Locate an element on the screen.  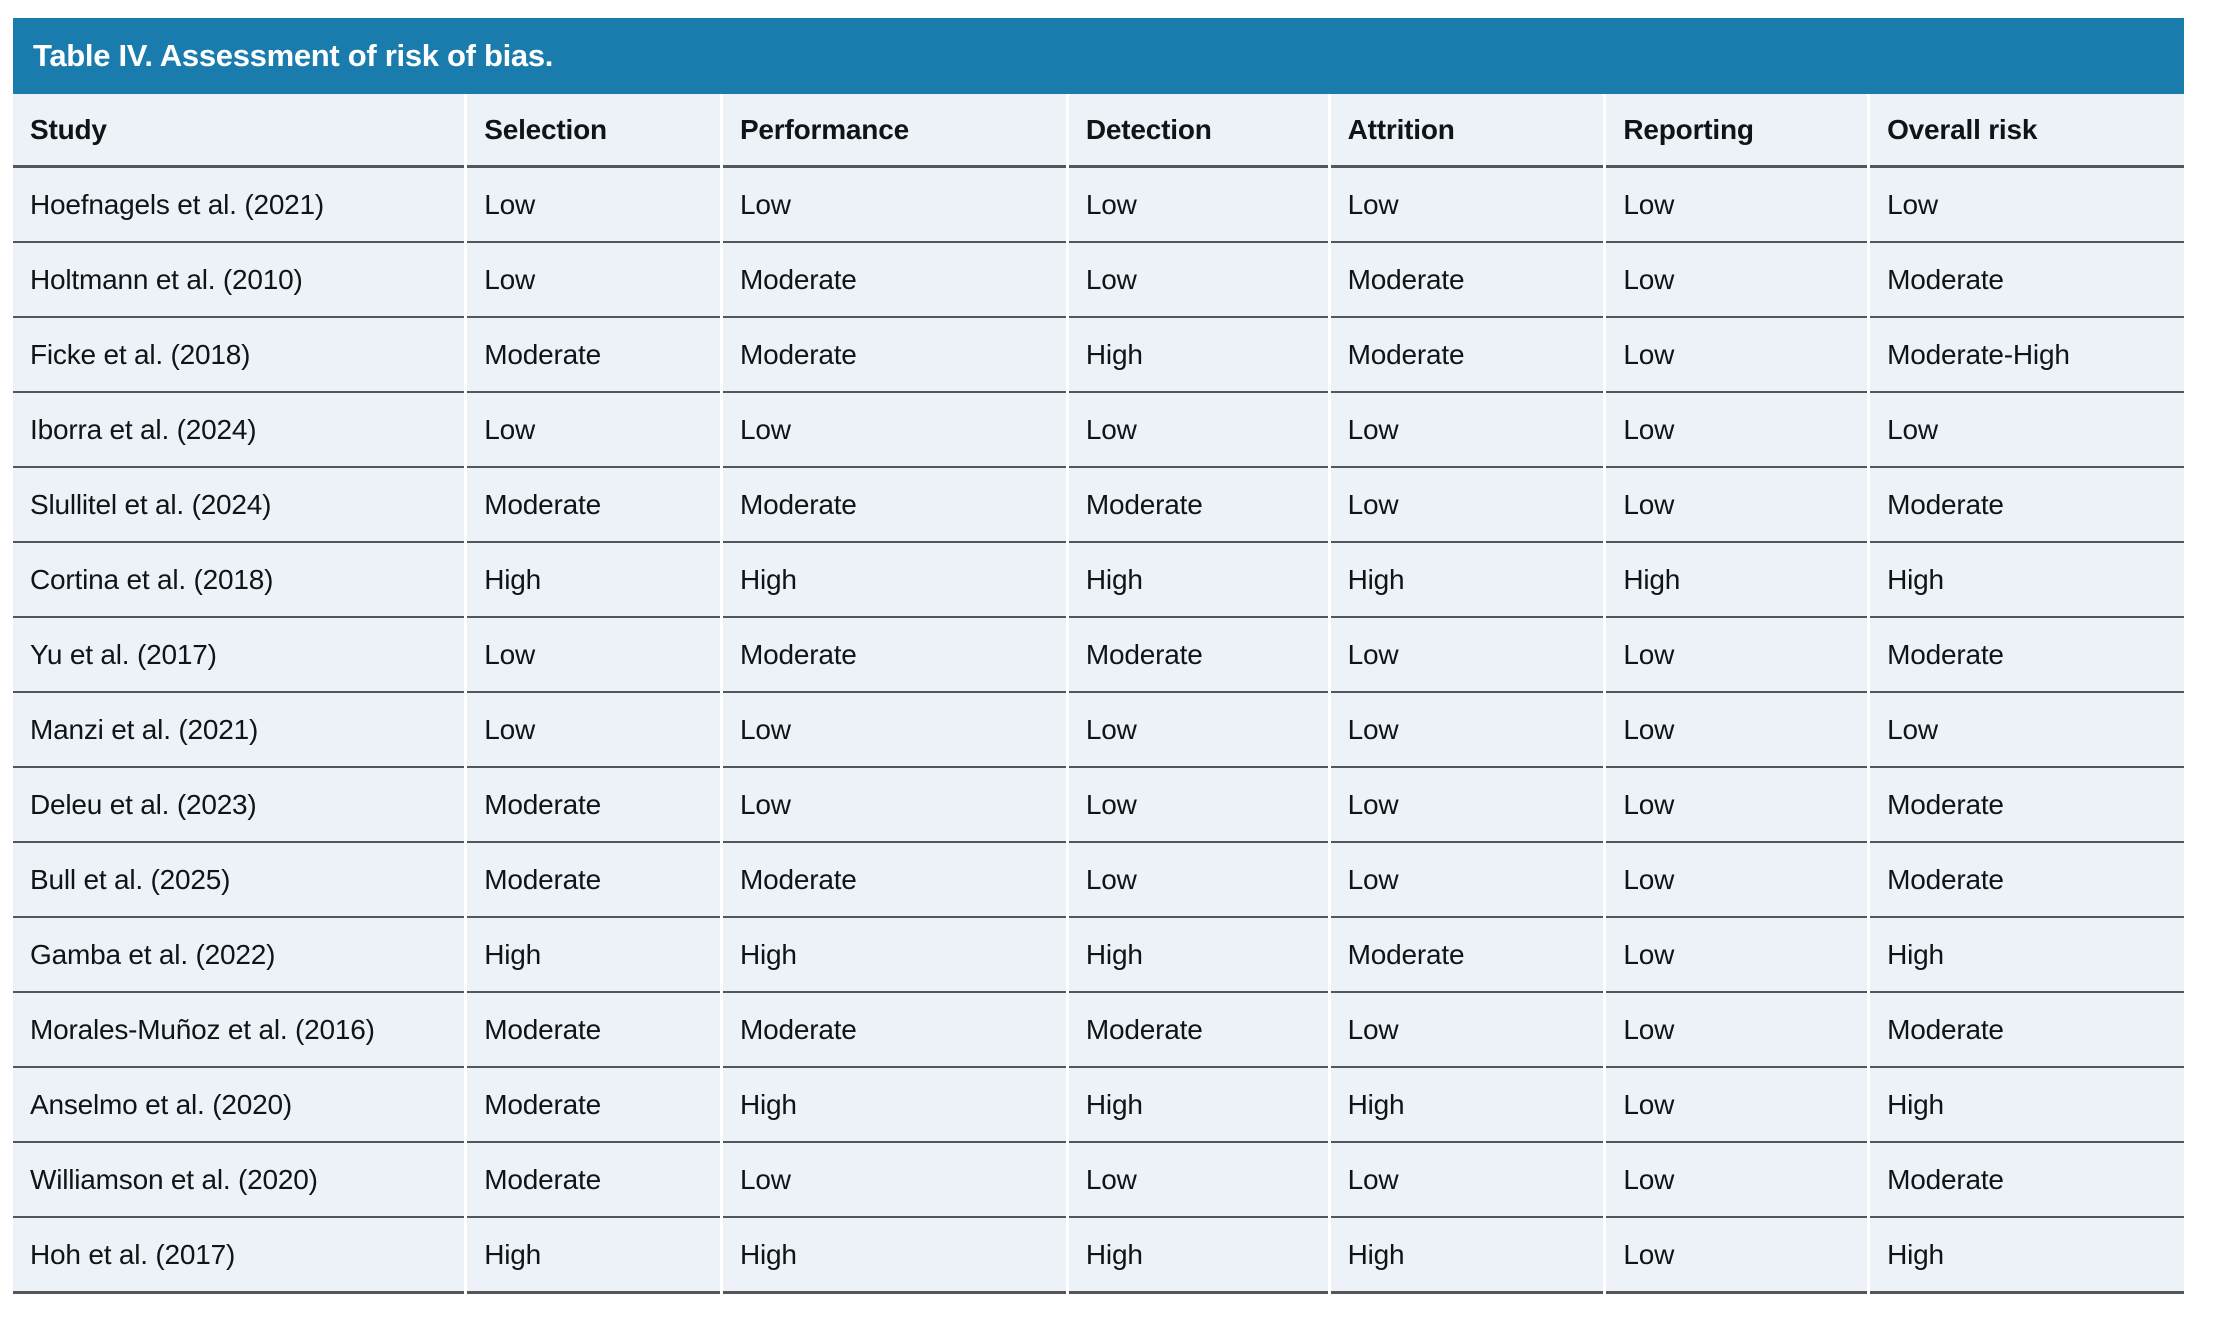
study-name-cell: Holtmann et al. (2010) is located at coordinates (239, 280).